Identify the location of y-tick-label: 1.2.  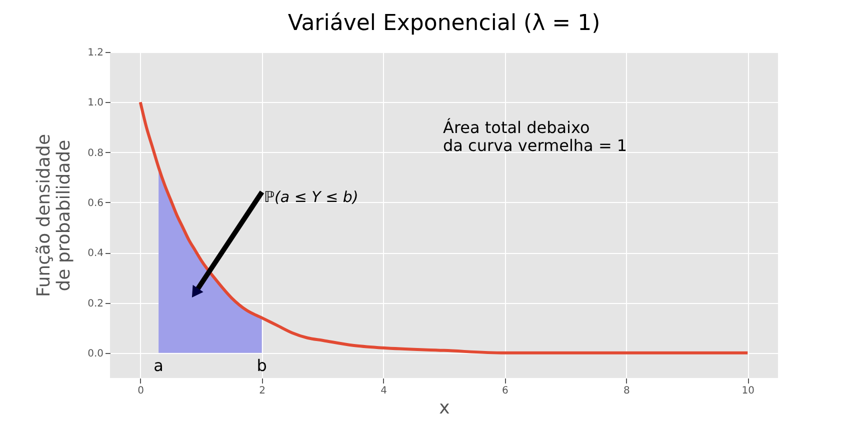
(96, 53).